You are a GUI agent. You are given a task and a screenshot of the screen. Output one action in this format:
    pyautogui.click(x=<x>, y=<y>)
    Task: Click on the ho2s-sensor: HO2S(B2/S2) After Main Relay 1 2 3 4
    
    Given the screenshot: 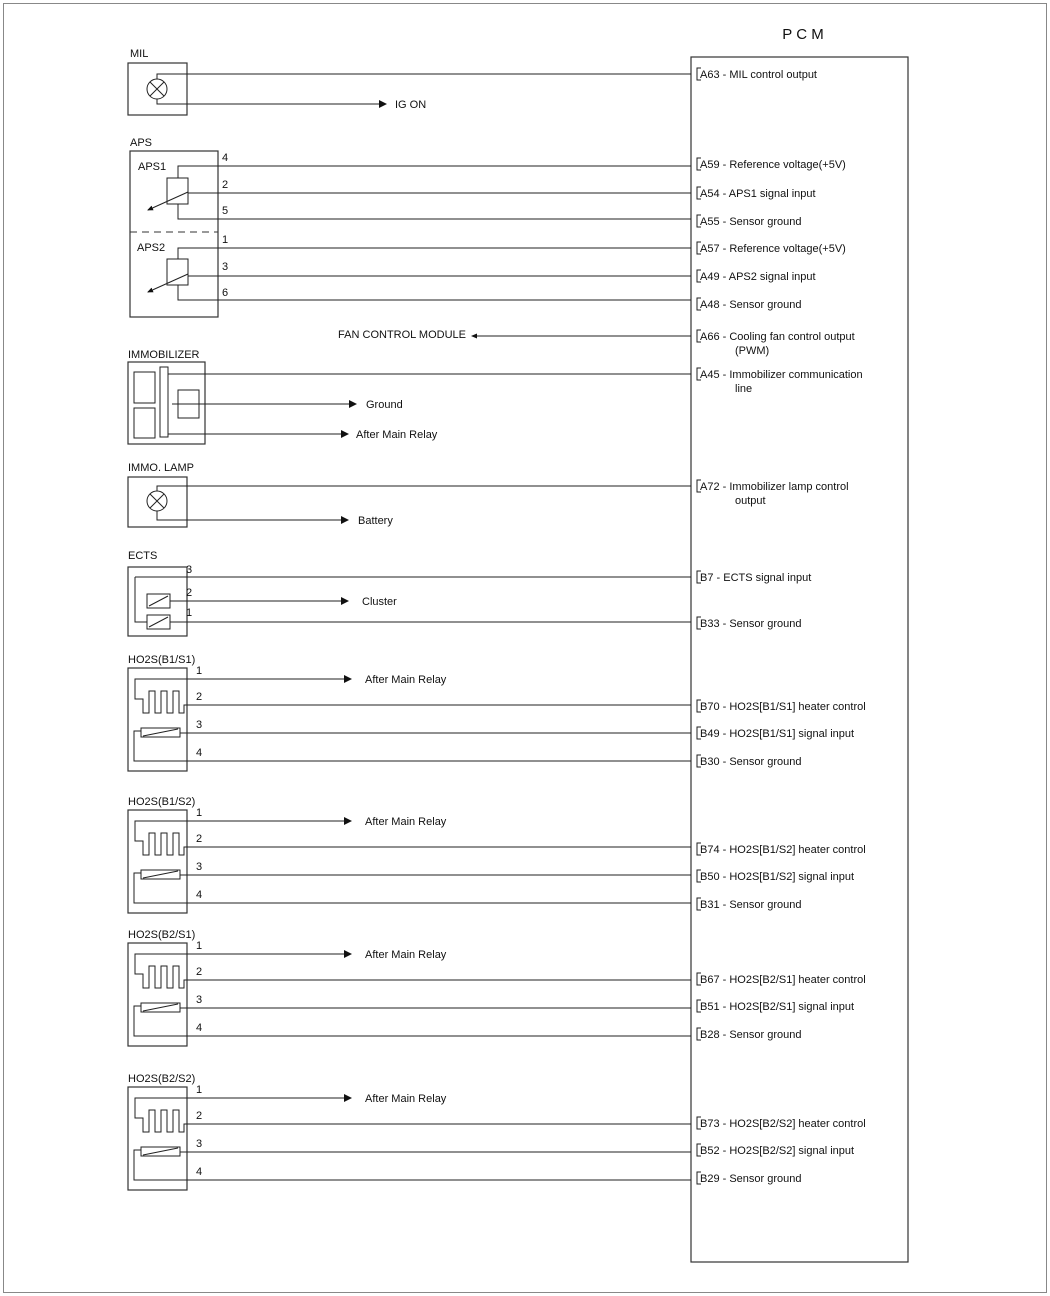 What is the action you would take?
    pyautogui.click(x=409, y=1132)
    